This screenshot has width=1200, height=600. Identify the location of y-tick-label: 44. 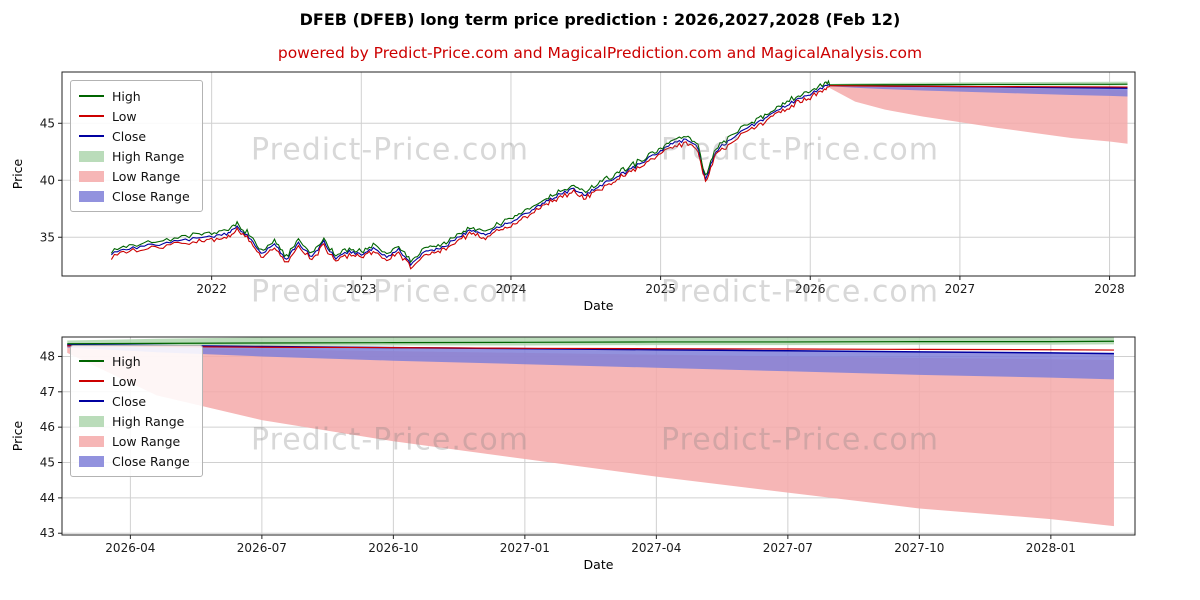
(47, 498).